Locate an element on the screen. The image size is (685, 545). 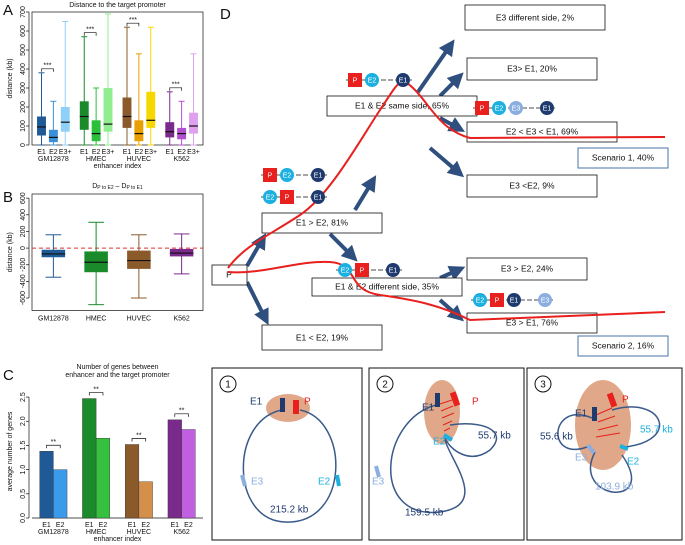
title-part: – D is located at coordinates (120, 186).